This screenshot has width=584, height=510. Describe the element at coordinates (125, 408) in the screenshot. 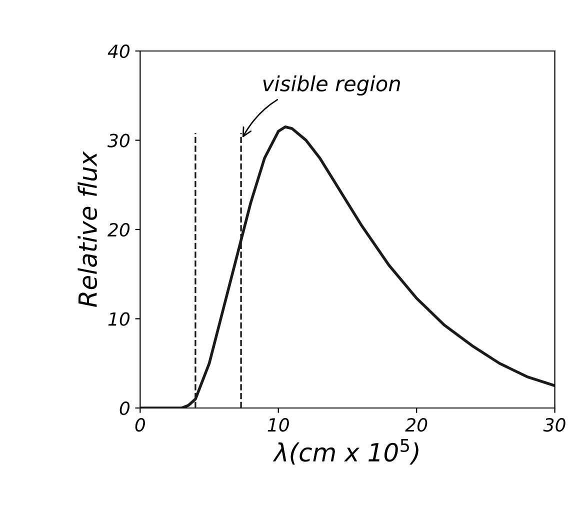

I see `y-tick-label: 0` at that location.